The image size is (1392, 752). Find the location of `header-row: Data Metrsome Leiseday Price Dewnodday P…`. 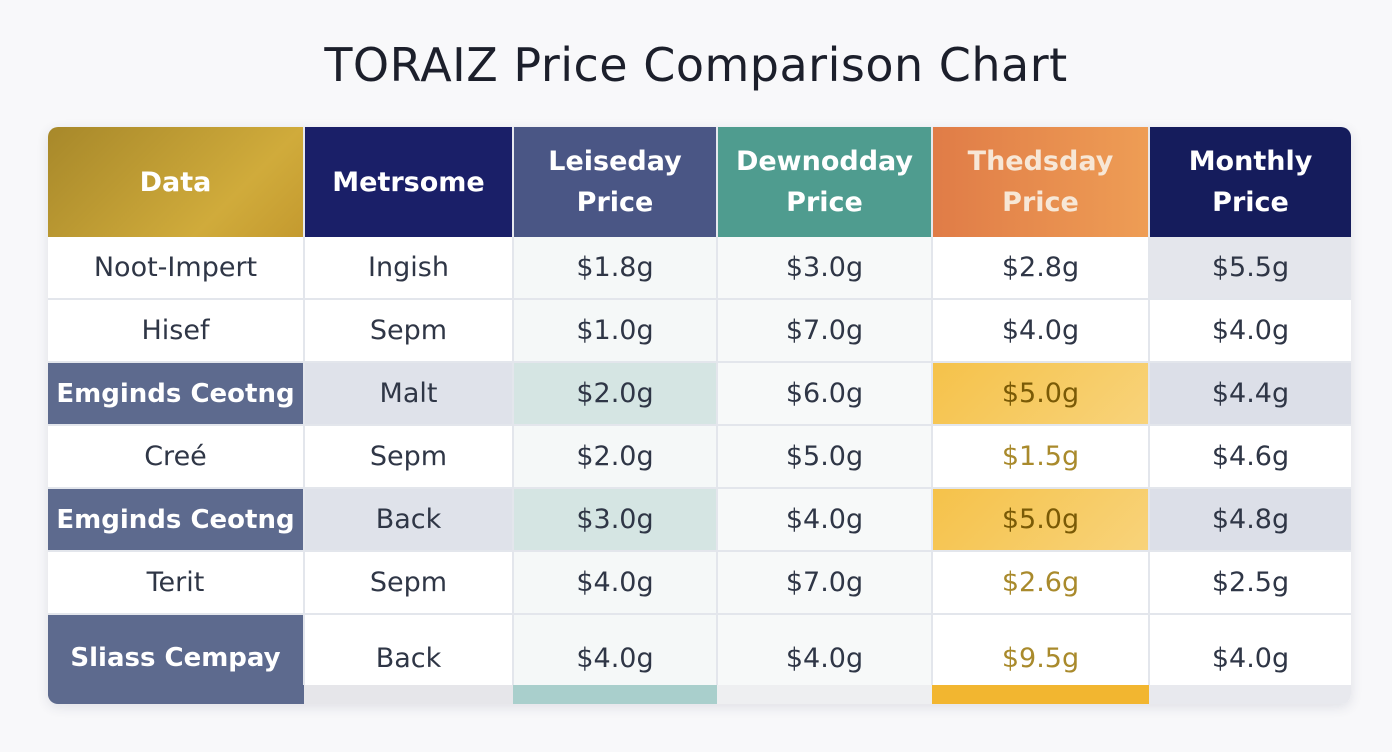

header-row: Data Metrsome Leiseday Price Dewnodday P… is located at coordinates (699, 182).